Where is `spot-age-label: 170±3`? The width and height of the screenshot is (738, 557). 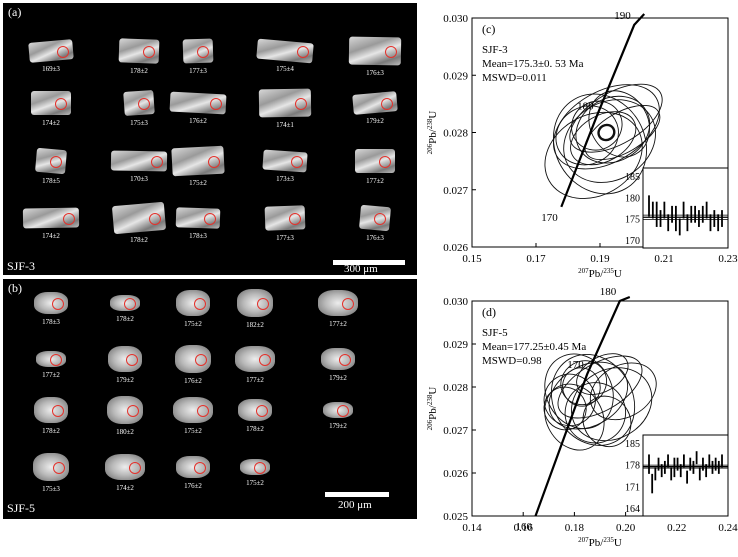 spot-age-label: 170±3 is located at coordinates (139, 179).